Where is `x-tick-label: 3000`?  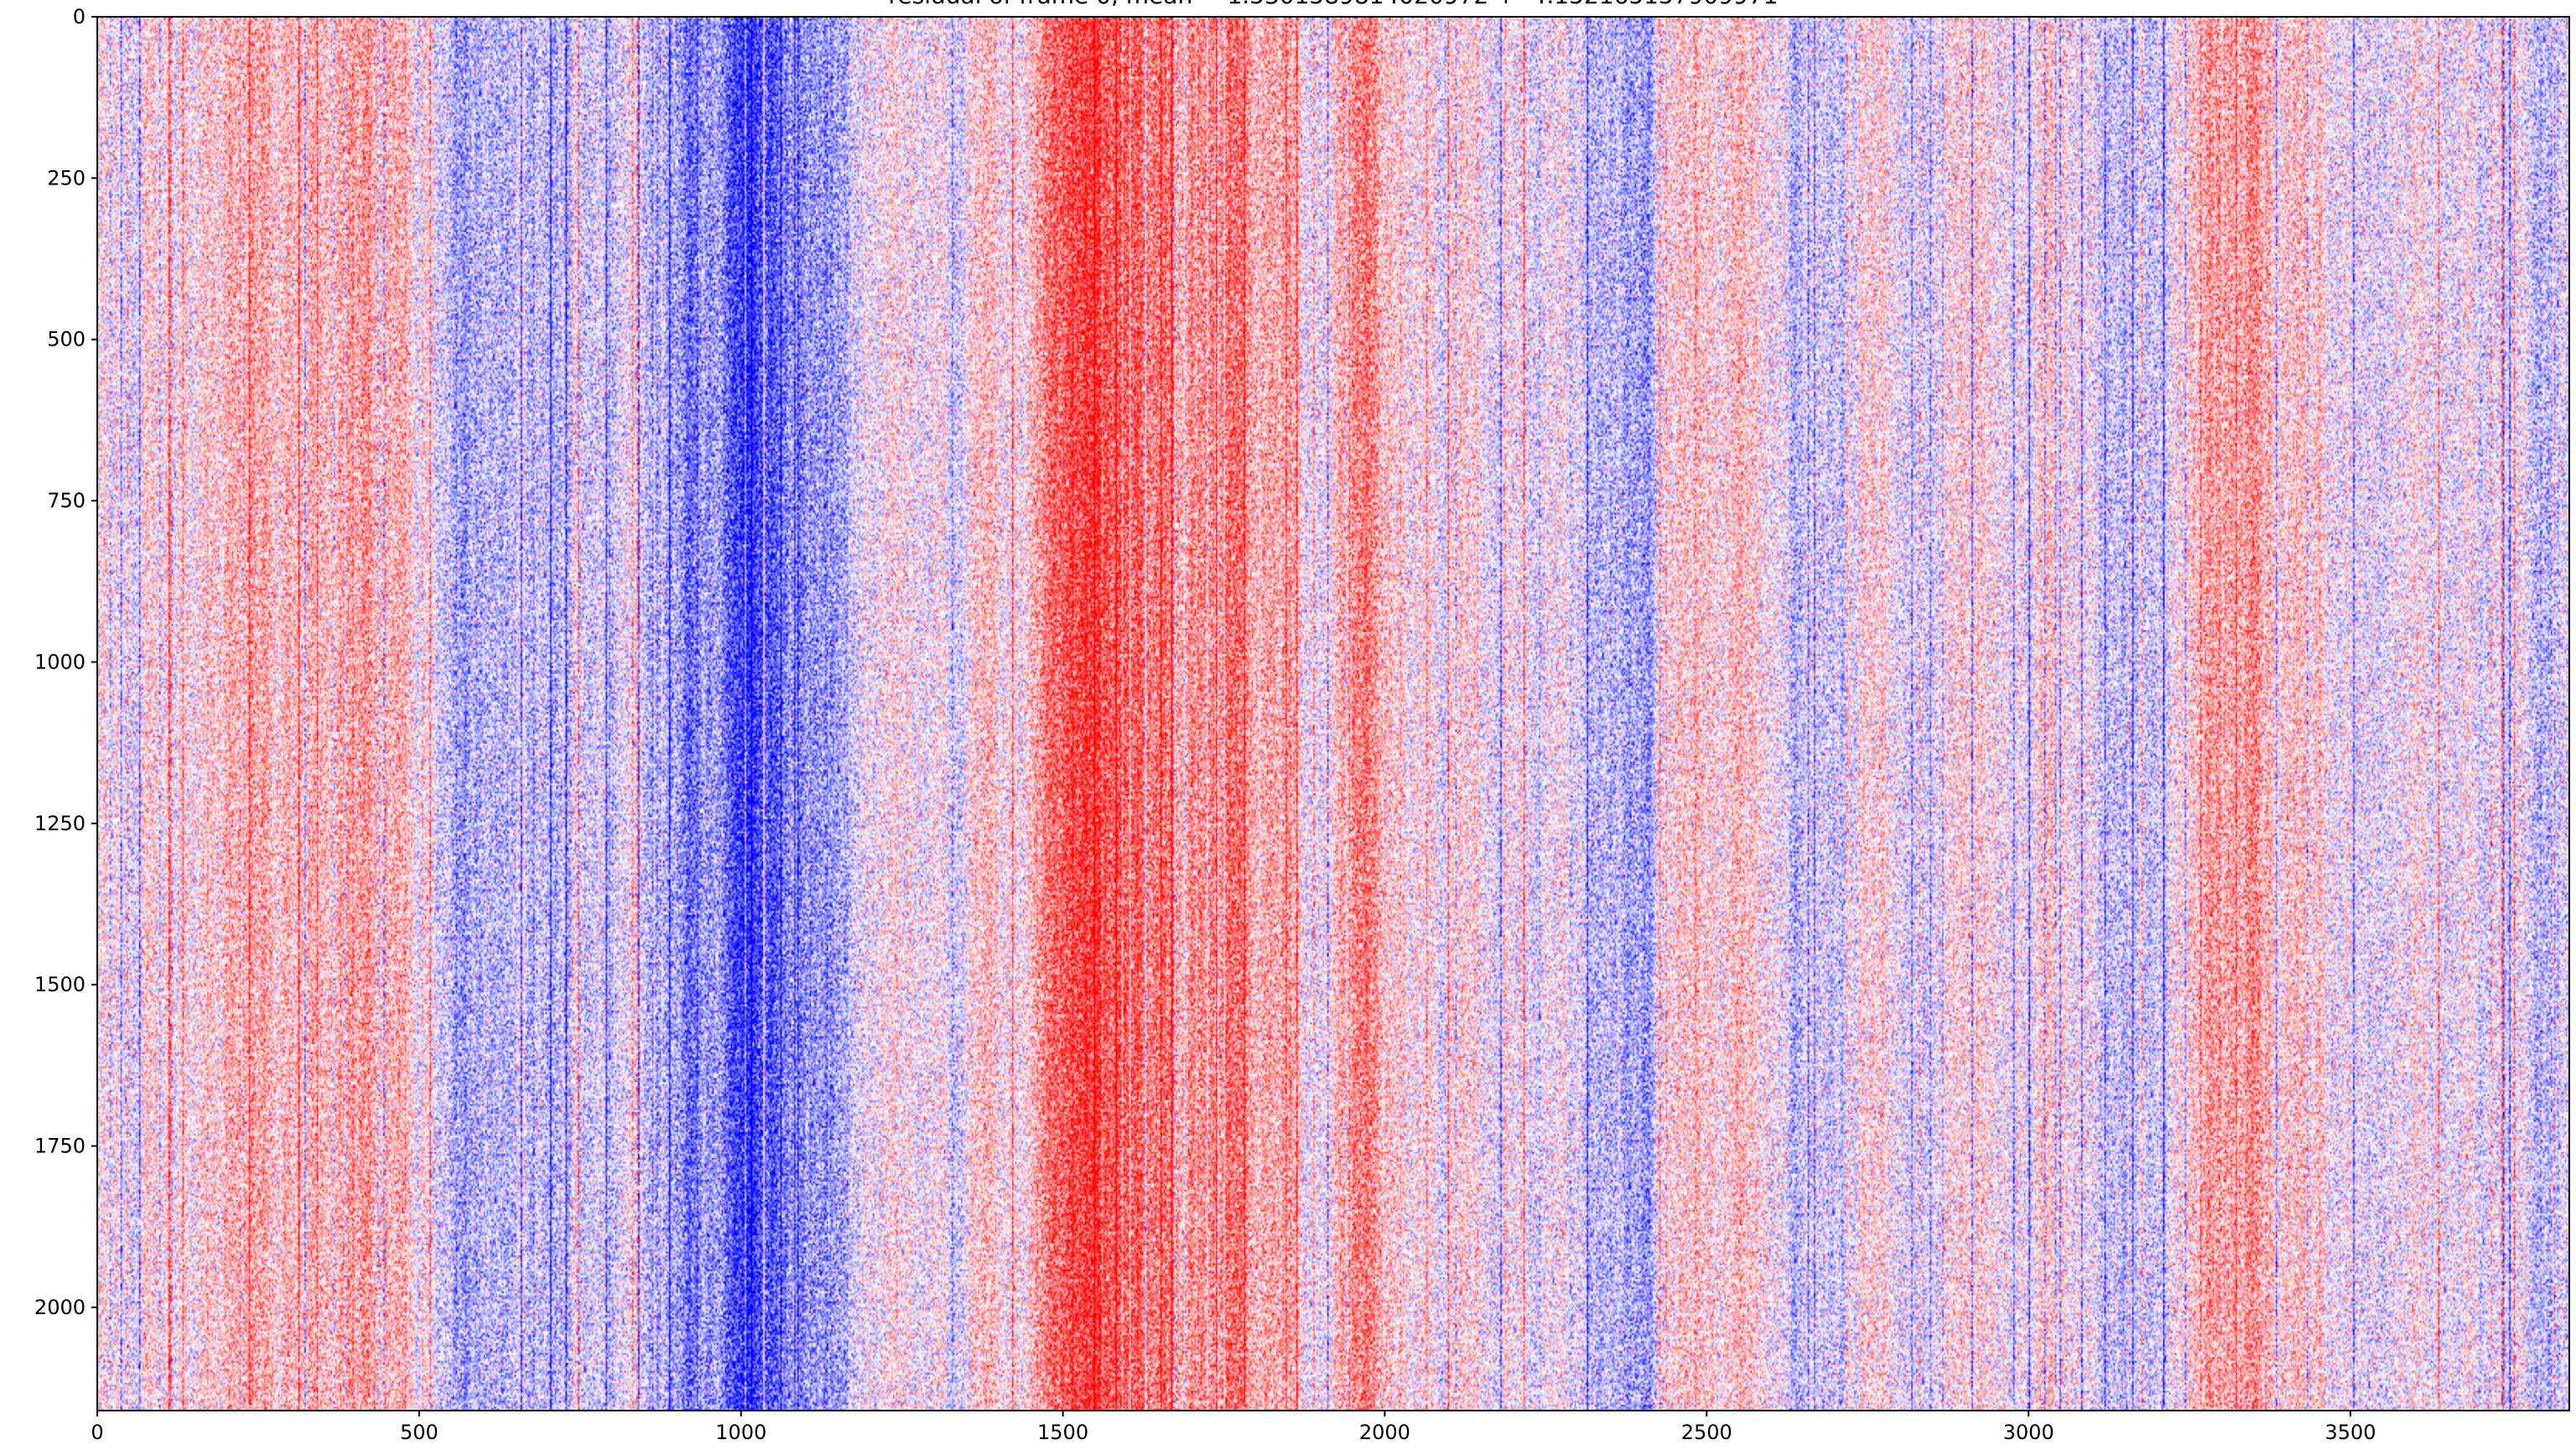
x-tick-label: 3000 is located at coordinates (2028, 1432).